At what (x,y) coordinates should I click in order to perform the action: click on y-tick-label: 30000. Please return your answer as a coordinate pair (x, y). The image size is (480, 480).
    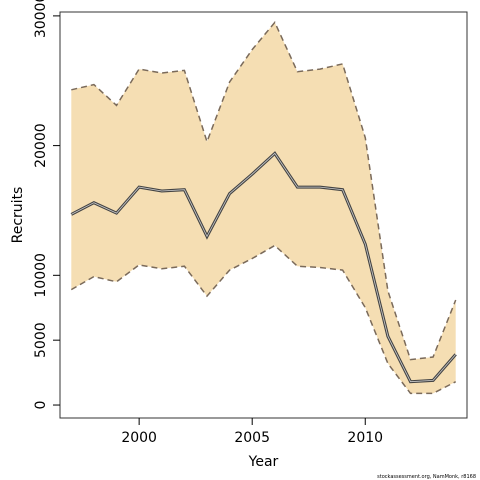
    Looking at the image, I should click on (41, 19).